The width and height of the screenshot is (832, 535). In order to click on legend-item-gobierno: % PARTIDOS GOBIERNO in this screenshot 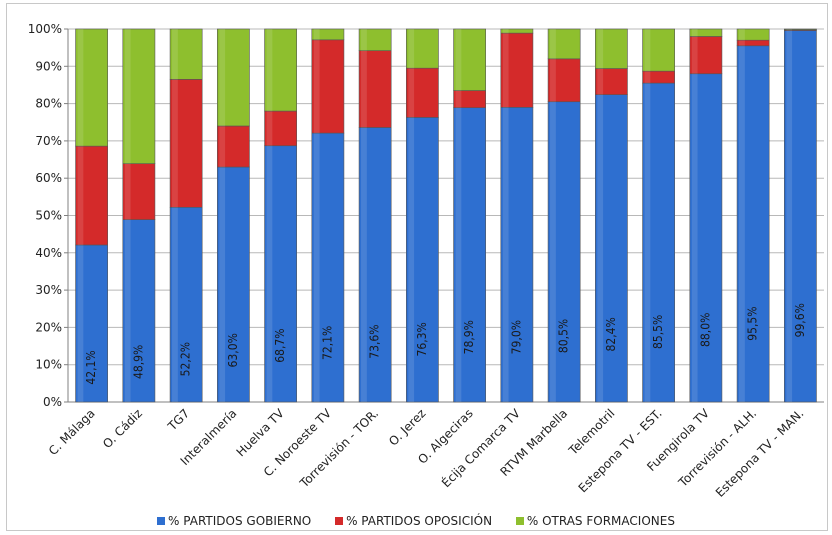, I will do `click(234, 521)`.